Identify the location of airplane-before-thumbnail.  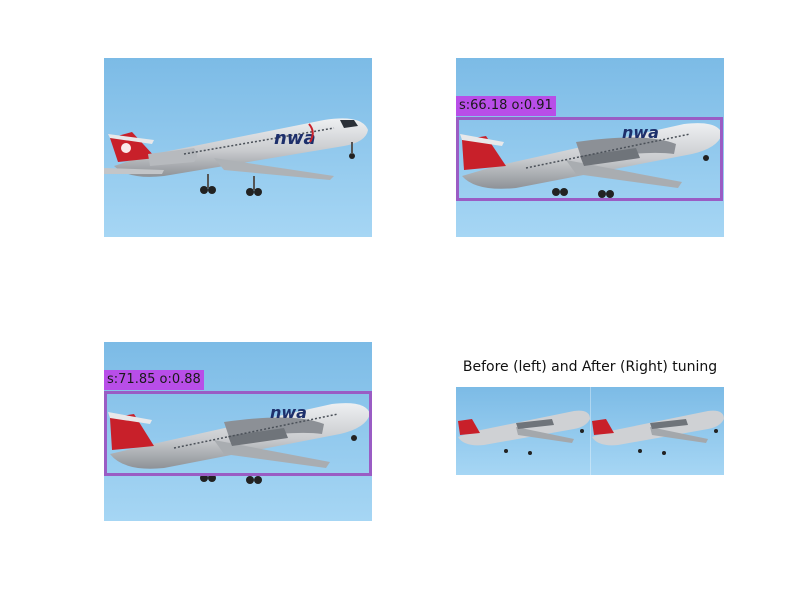
(524, 432).